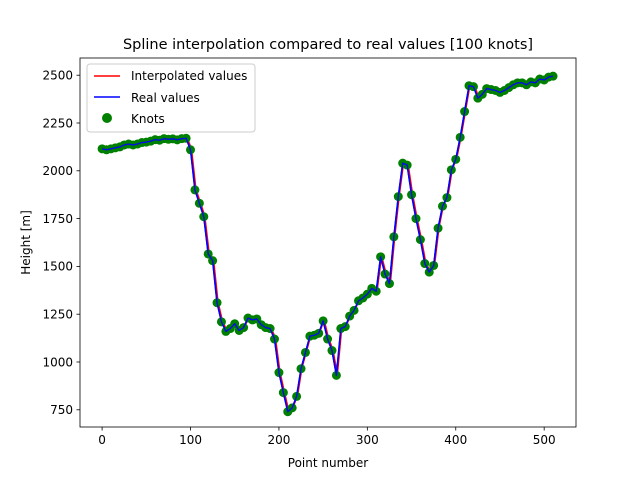  I want to click on y-tick-label: 1750, so click(57, 219).